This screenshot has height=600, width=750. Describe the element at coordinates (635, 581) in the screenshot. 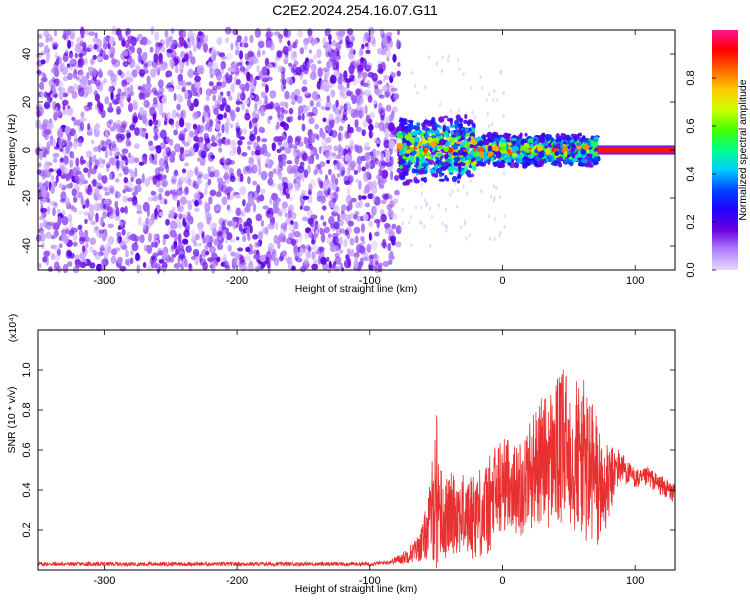

I see `x-tick-label: 100` at that location.